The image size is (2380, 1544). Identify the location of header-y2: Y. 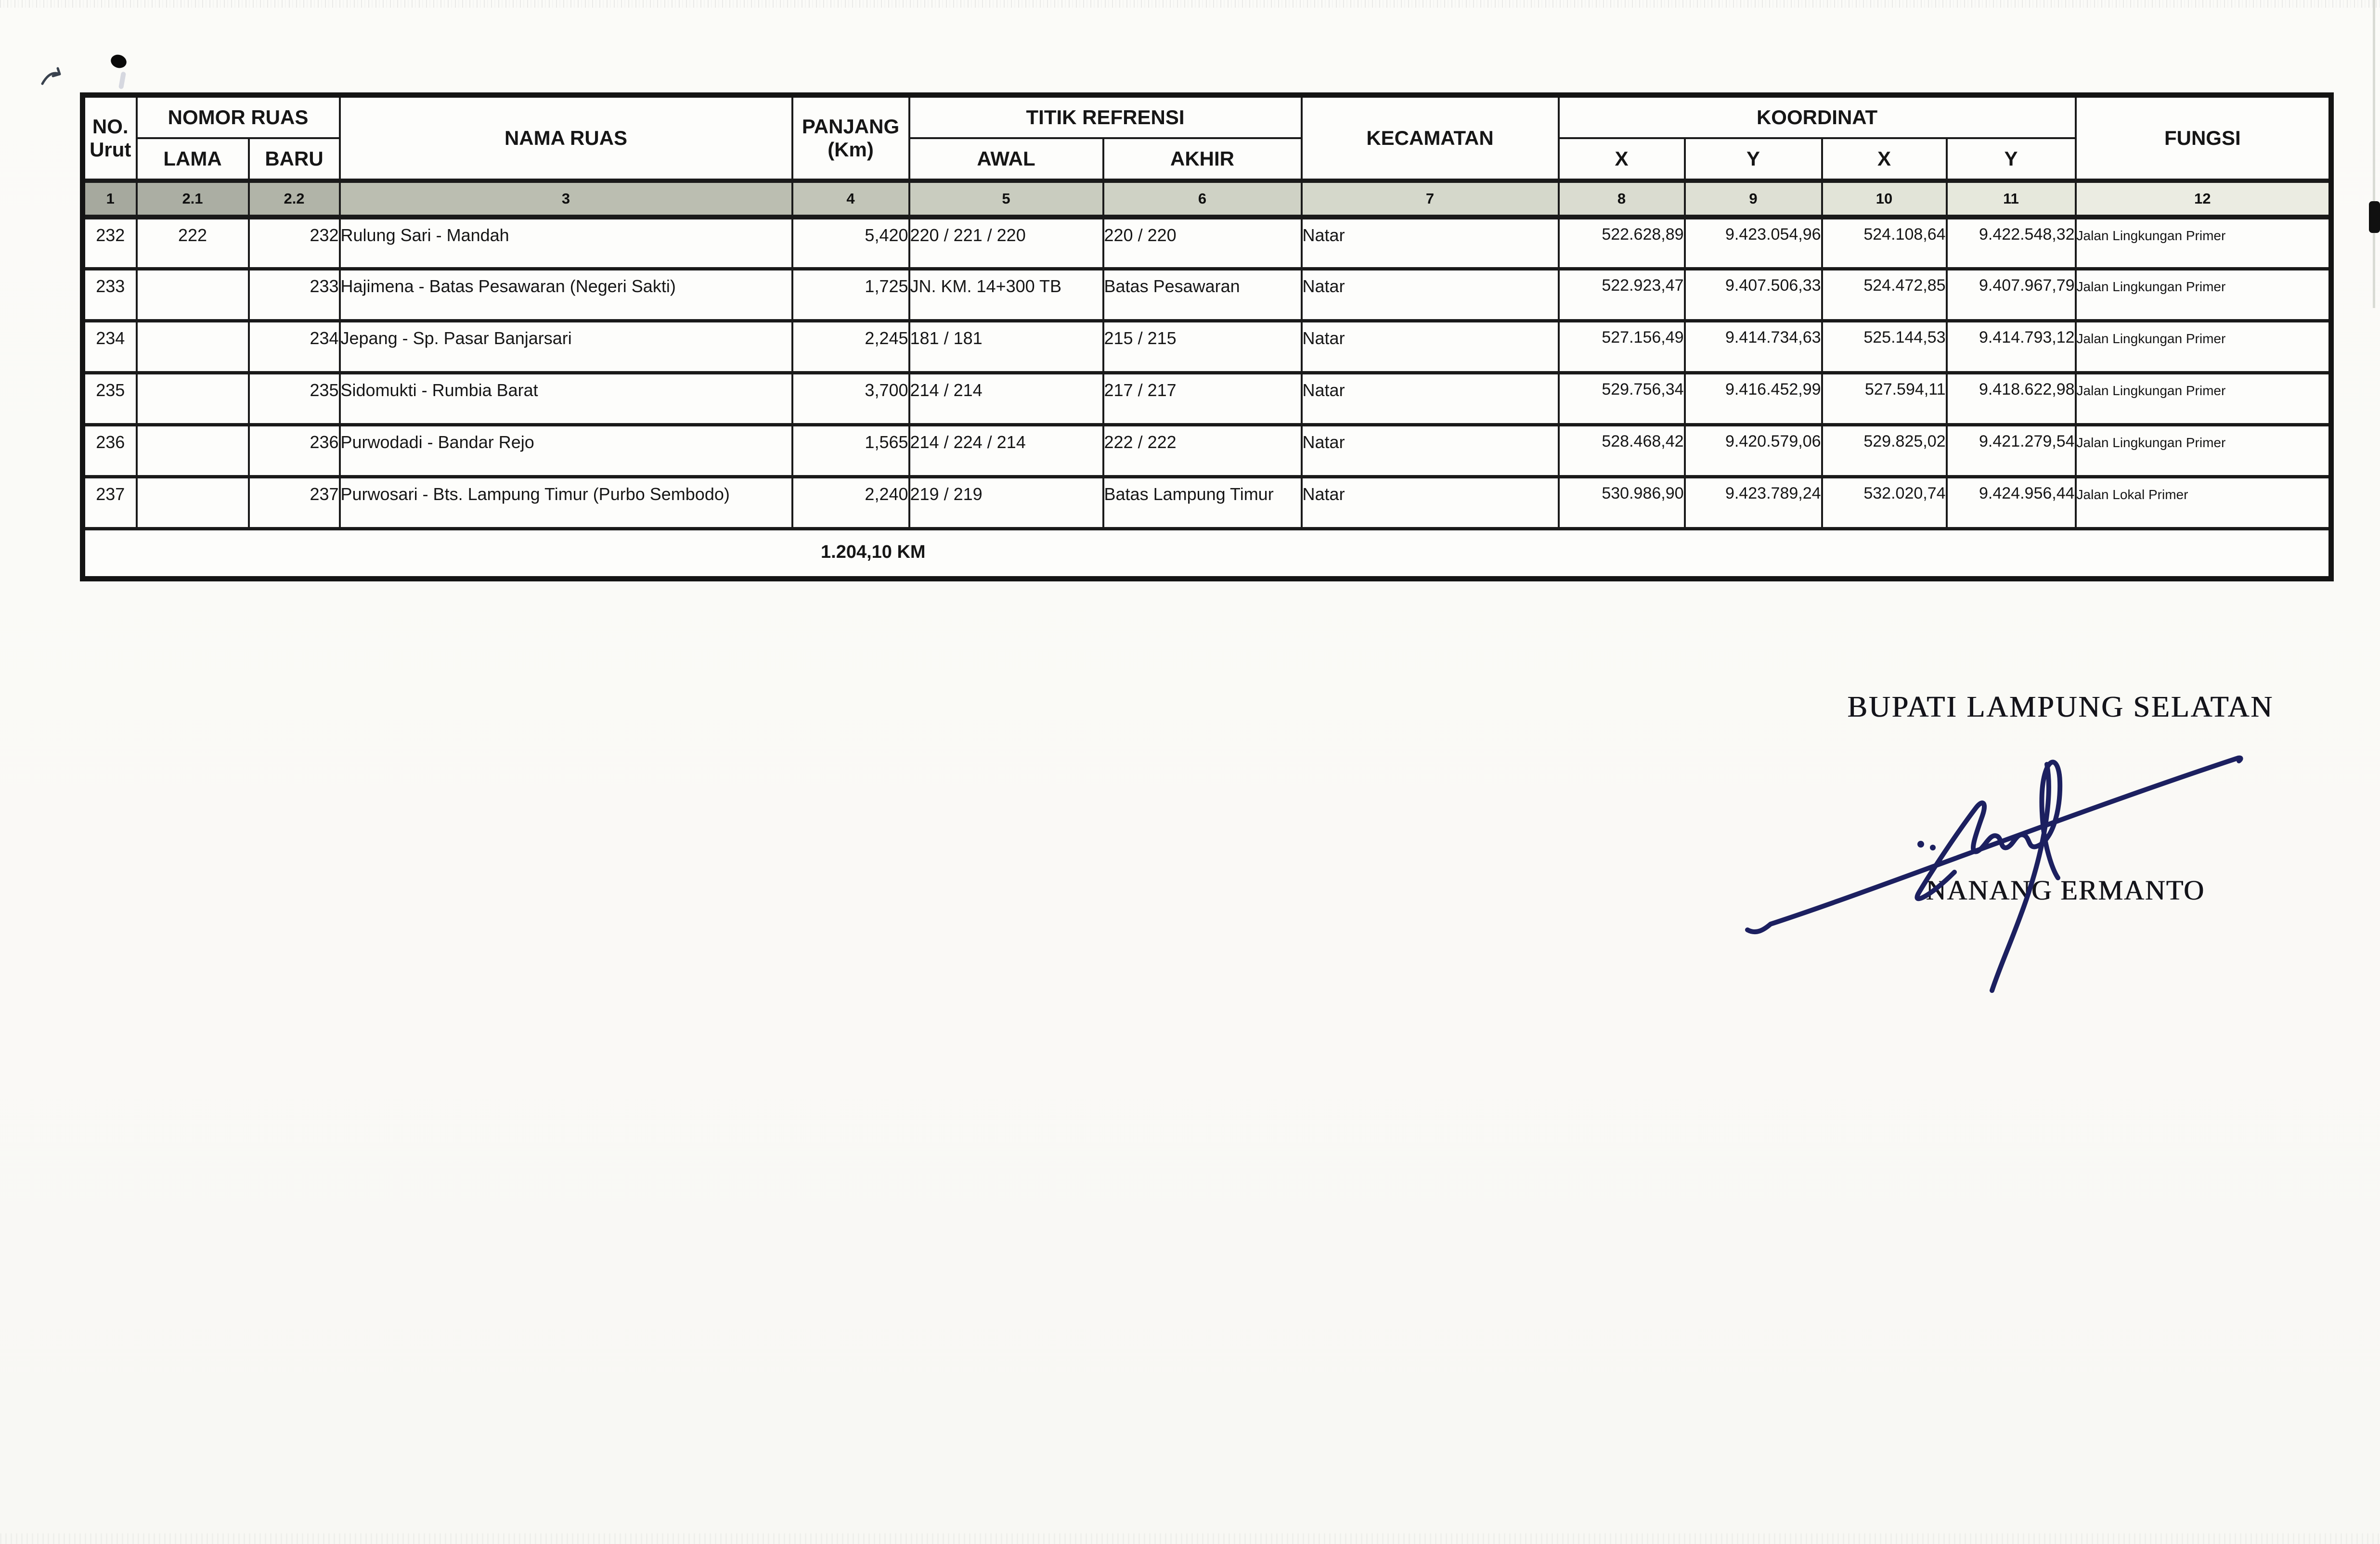
(2011, 159).